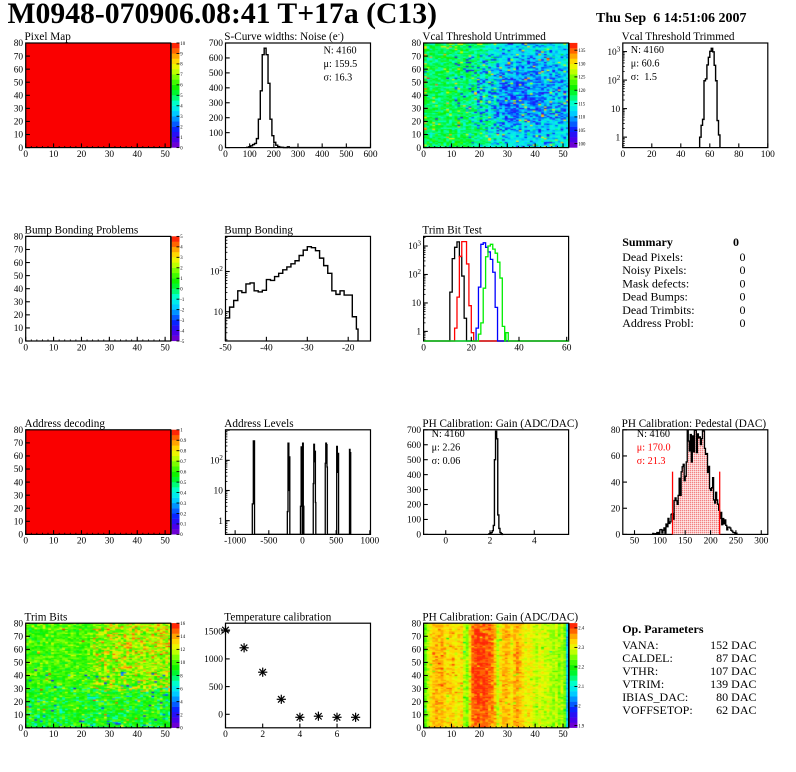 Image resolution: width=796 pixels, height=772 pixels. What do you see at coordinates (733, 671) in the screenshot?
I see `svg-text: 107 DAC` at bounding box center [733, 671].